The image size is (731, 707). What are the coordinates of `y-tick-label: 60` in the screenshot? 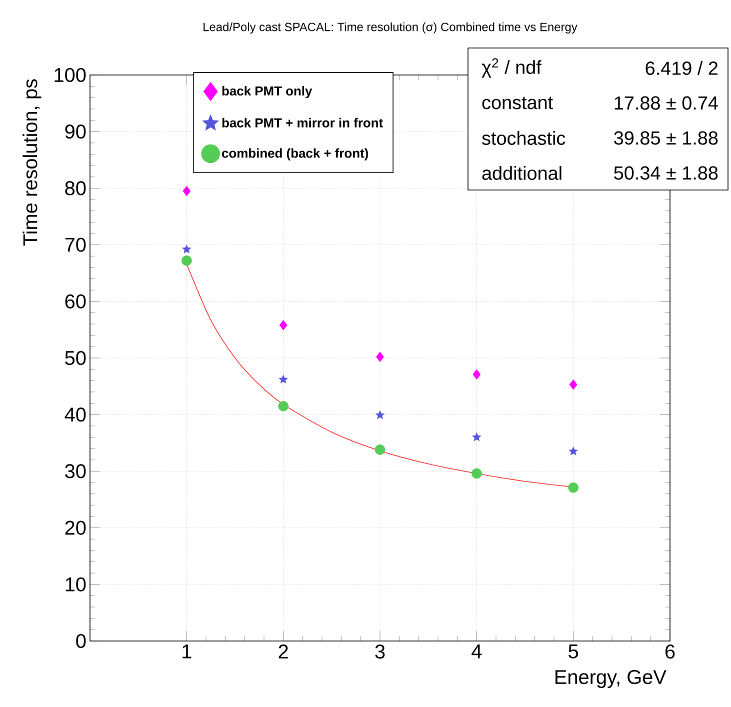 It's located at (75, 301).